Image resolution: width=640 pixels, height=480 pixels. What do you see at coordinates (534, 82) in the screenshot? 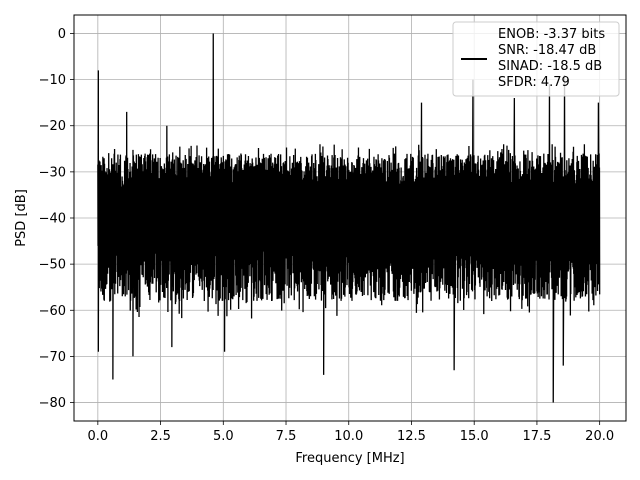
I see `legend-entry-sfdr: SFDR: 4.79` at bounding box center [534, 82].